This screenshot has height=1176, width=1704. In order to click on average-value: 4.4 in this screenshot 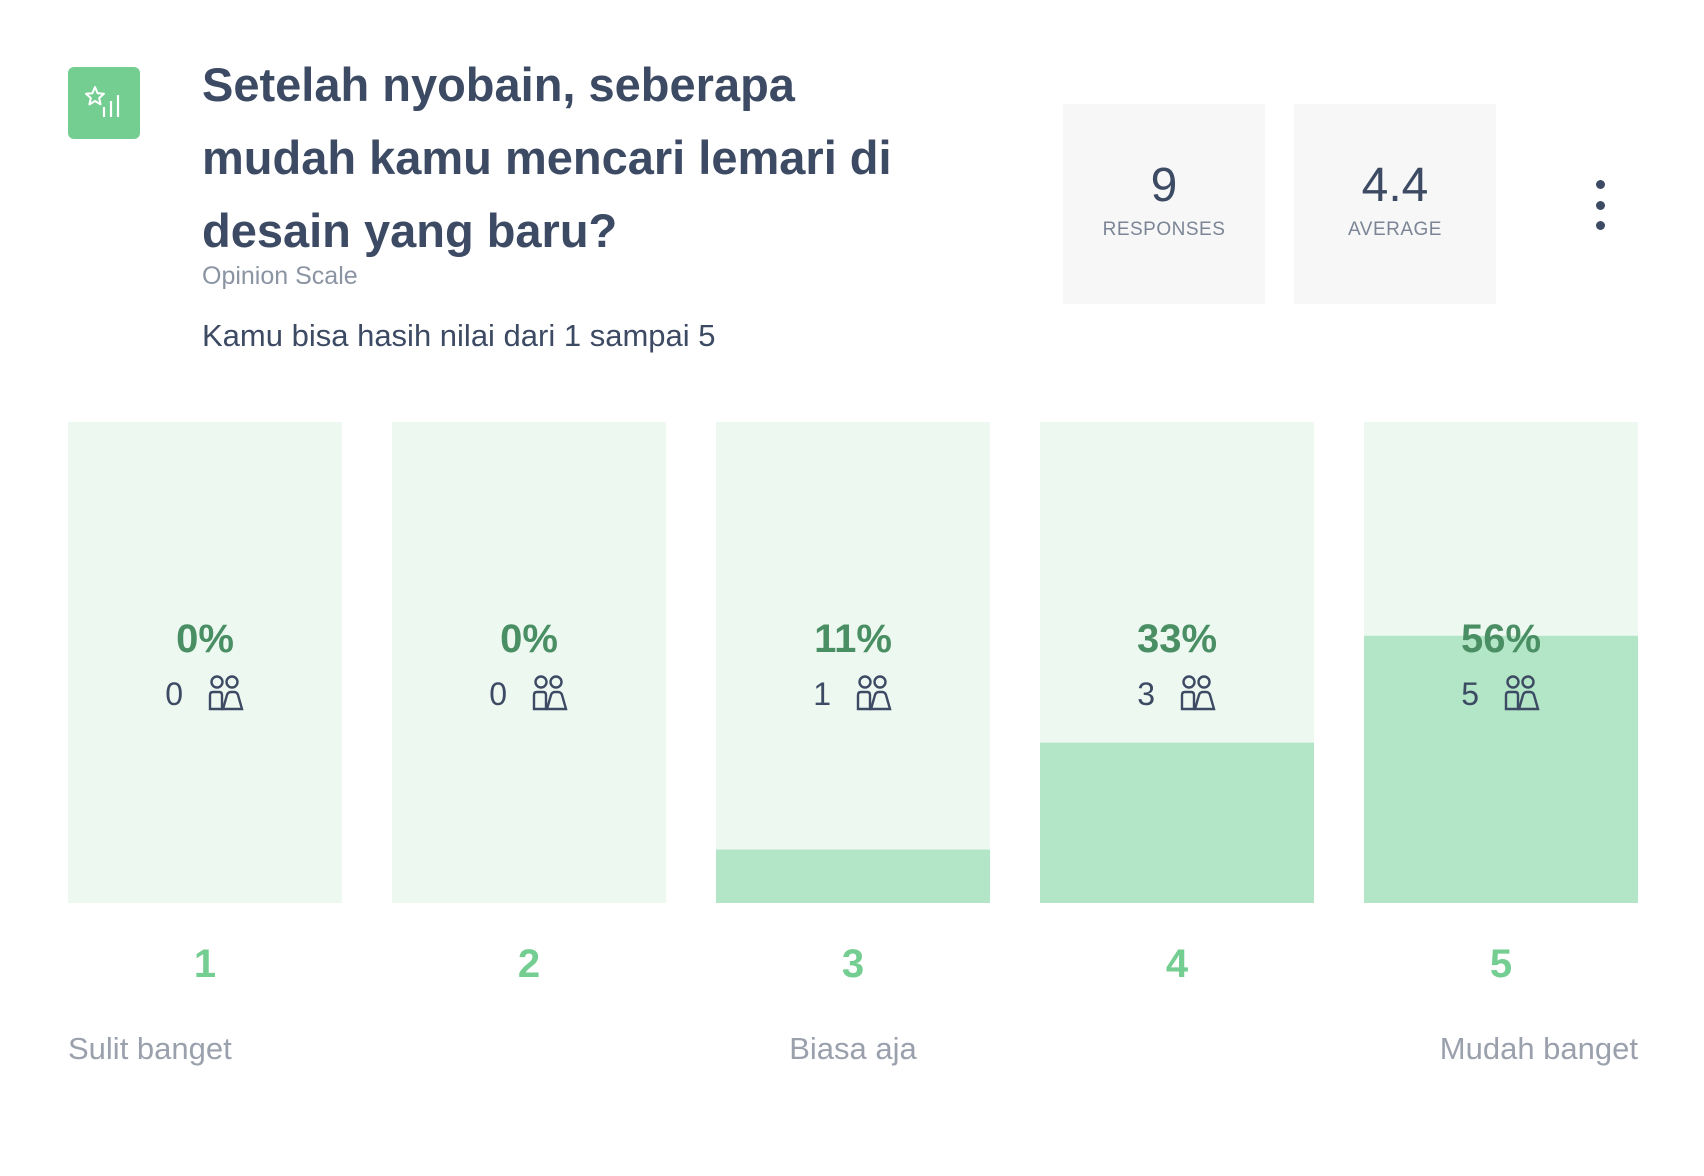, I will do `click(1395, 185)`.